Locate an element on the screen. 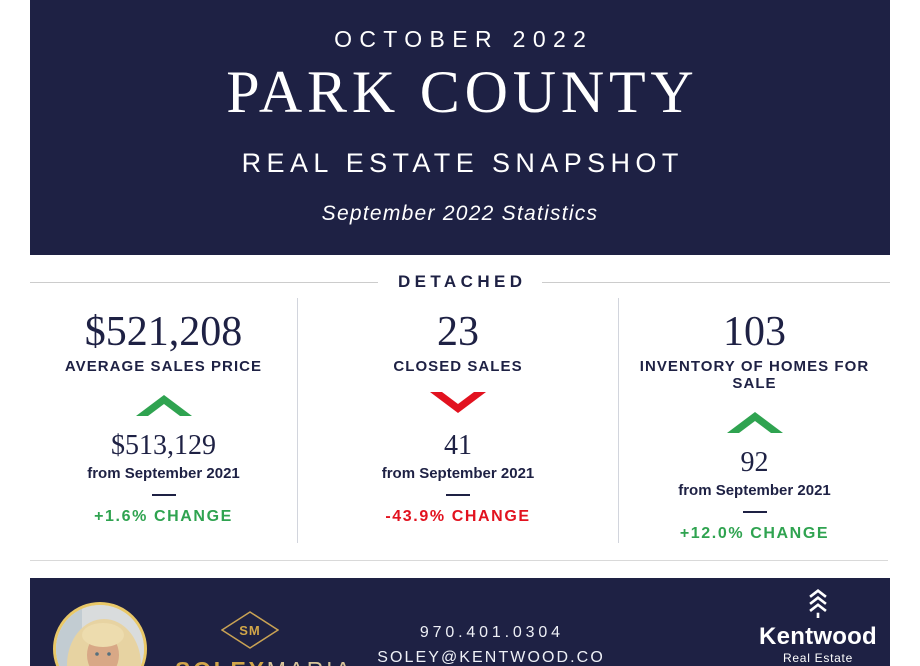 The width and height of the screenshot is (920, 666). divider-line-right is located at coordinates (716, 282).